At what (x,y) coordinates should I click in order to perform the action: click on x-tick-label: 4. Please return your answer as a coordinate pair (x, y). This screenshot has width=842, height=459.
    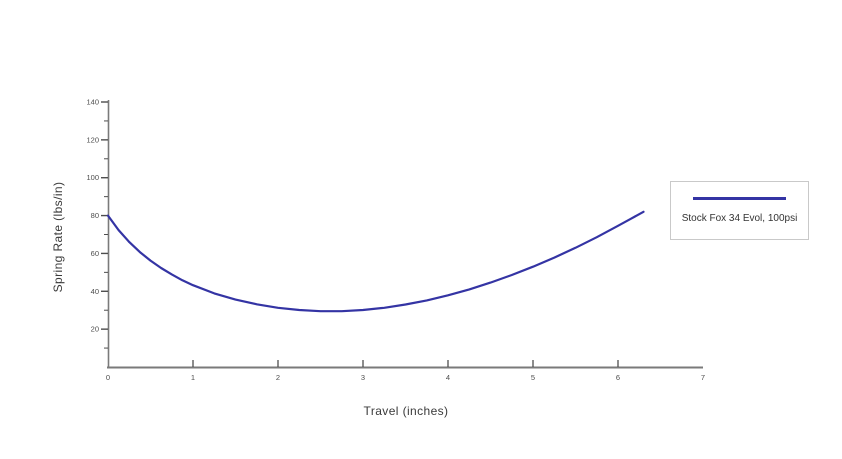
    Looking at the image, I should click on (448, 377).